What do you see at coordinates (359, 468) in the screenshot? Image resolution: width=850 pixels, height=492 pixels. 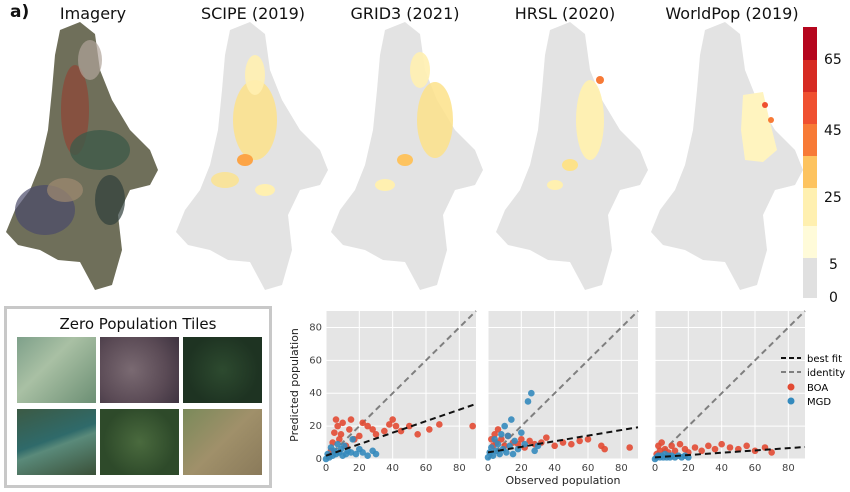 I see `plot-1-xtick: 20` at bounding box center [359, 468].